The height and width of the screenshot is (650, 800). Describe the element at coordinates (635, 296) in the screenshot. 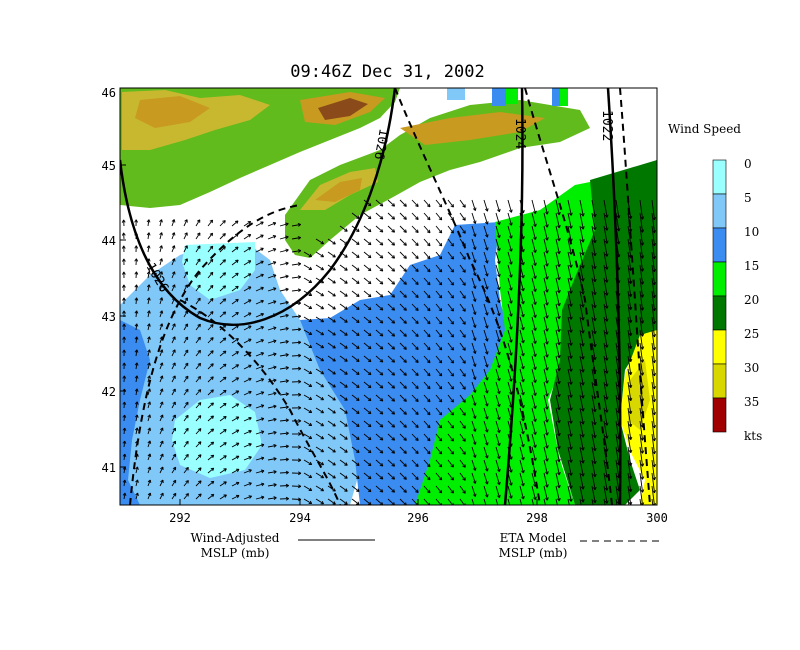

I see `eta-isobar-far-east` at that location.